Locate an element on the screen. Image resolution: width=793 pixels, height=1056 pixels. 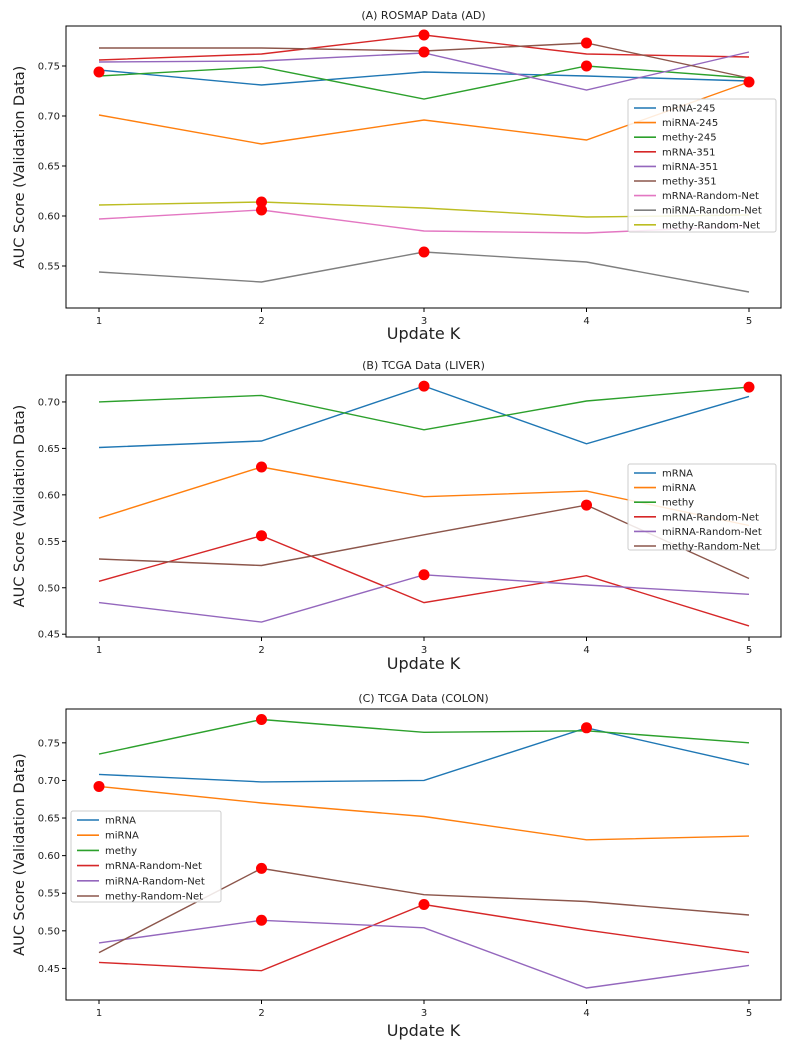
legend-entry-label: mRNA-245 is located at coordinates (689, 109).